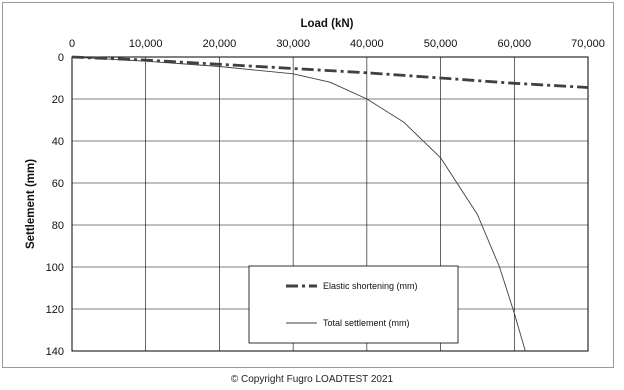 Image resolution: width=624 pixels, height=390 pixels. What do you see at coordinates (514, 44) in the screenshot?
I see `x-tick-label: 60,000` at bounding box center [514, 44].